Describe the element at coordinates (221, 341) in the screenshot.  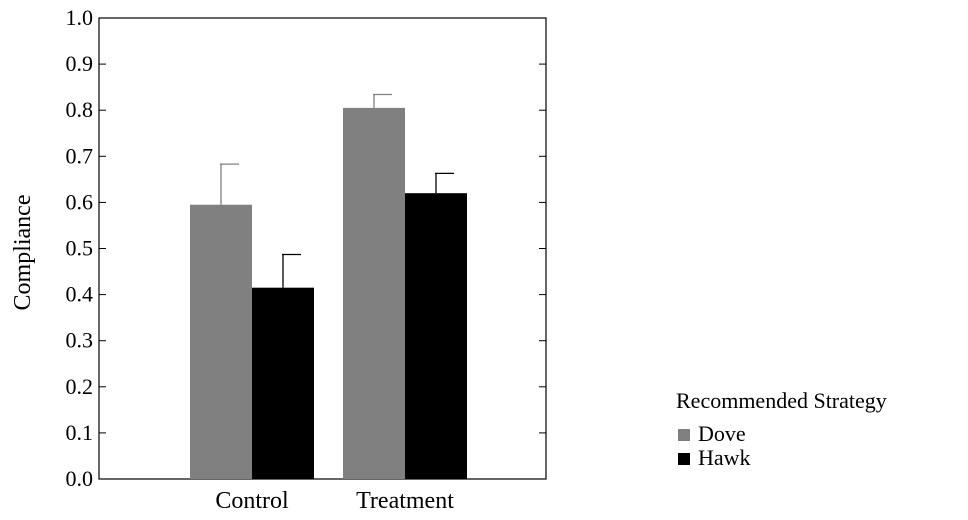
I see `bar-dove-control` at that location.